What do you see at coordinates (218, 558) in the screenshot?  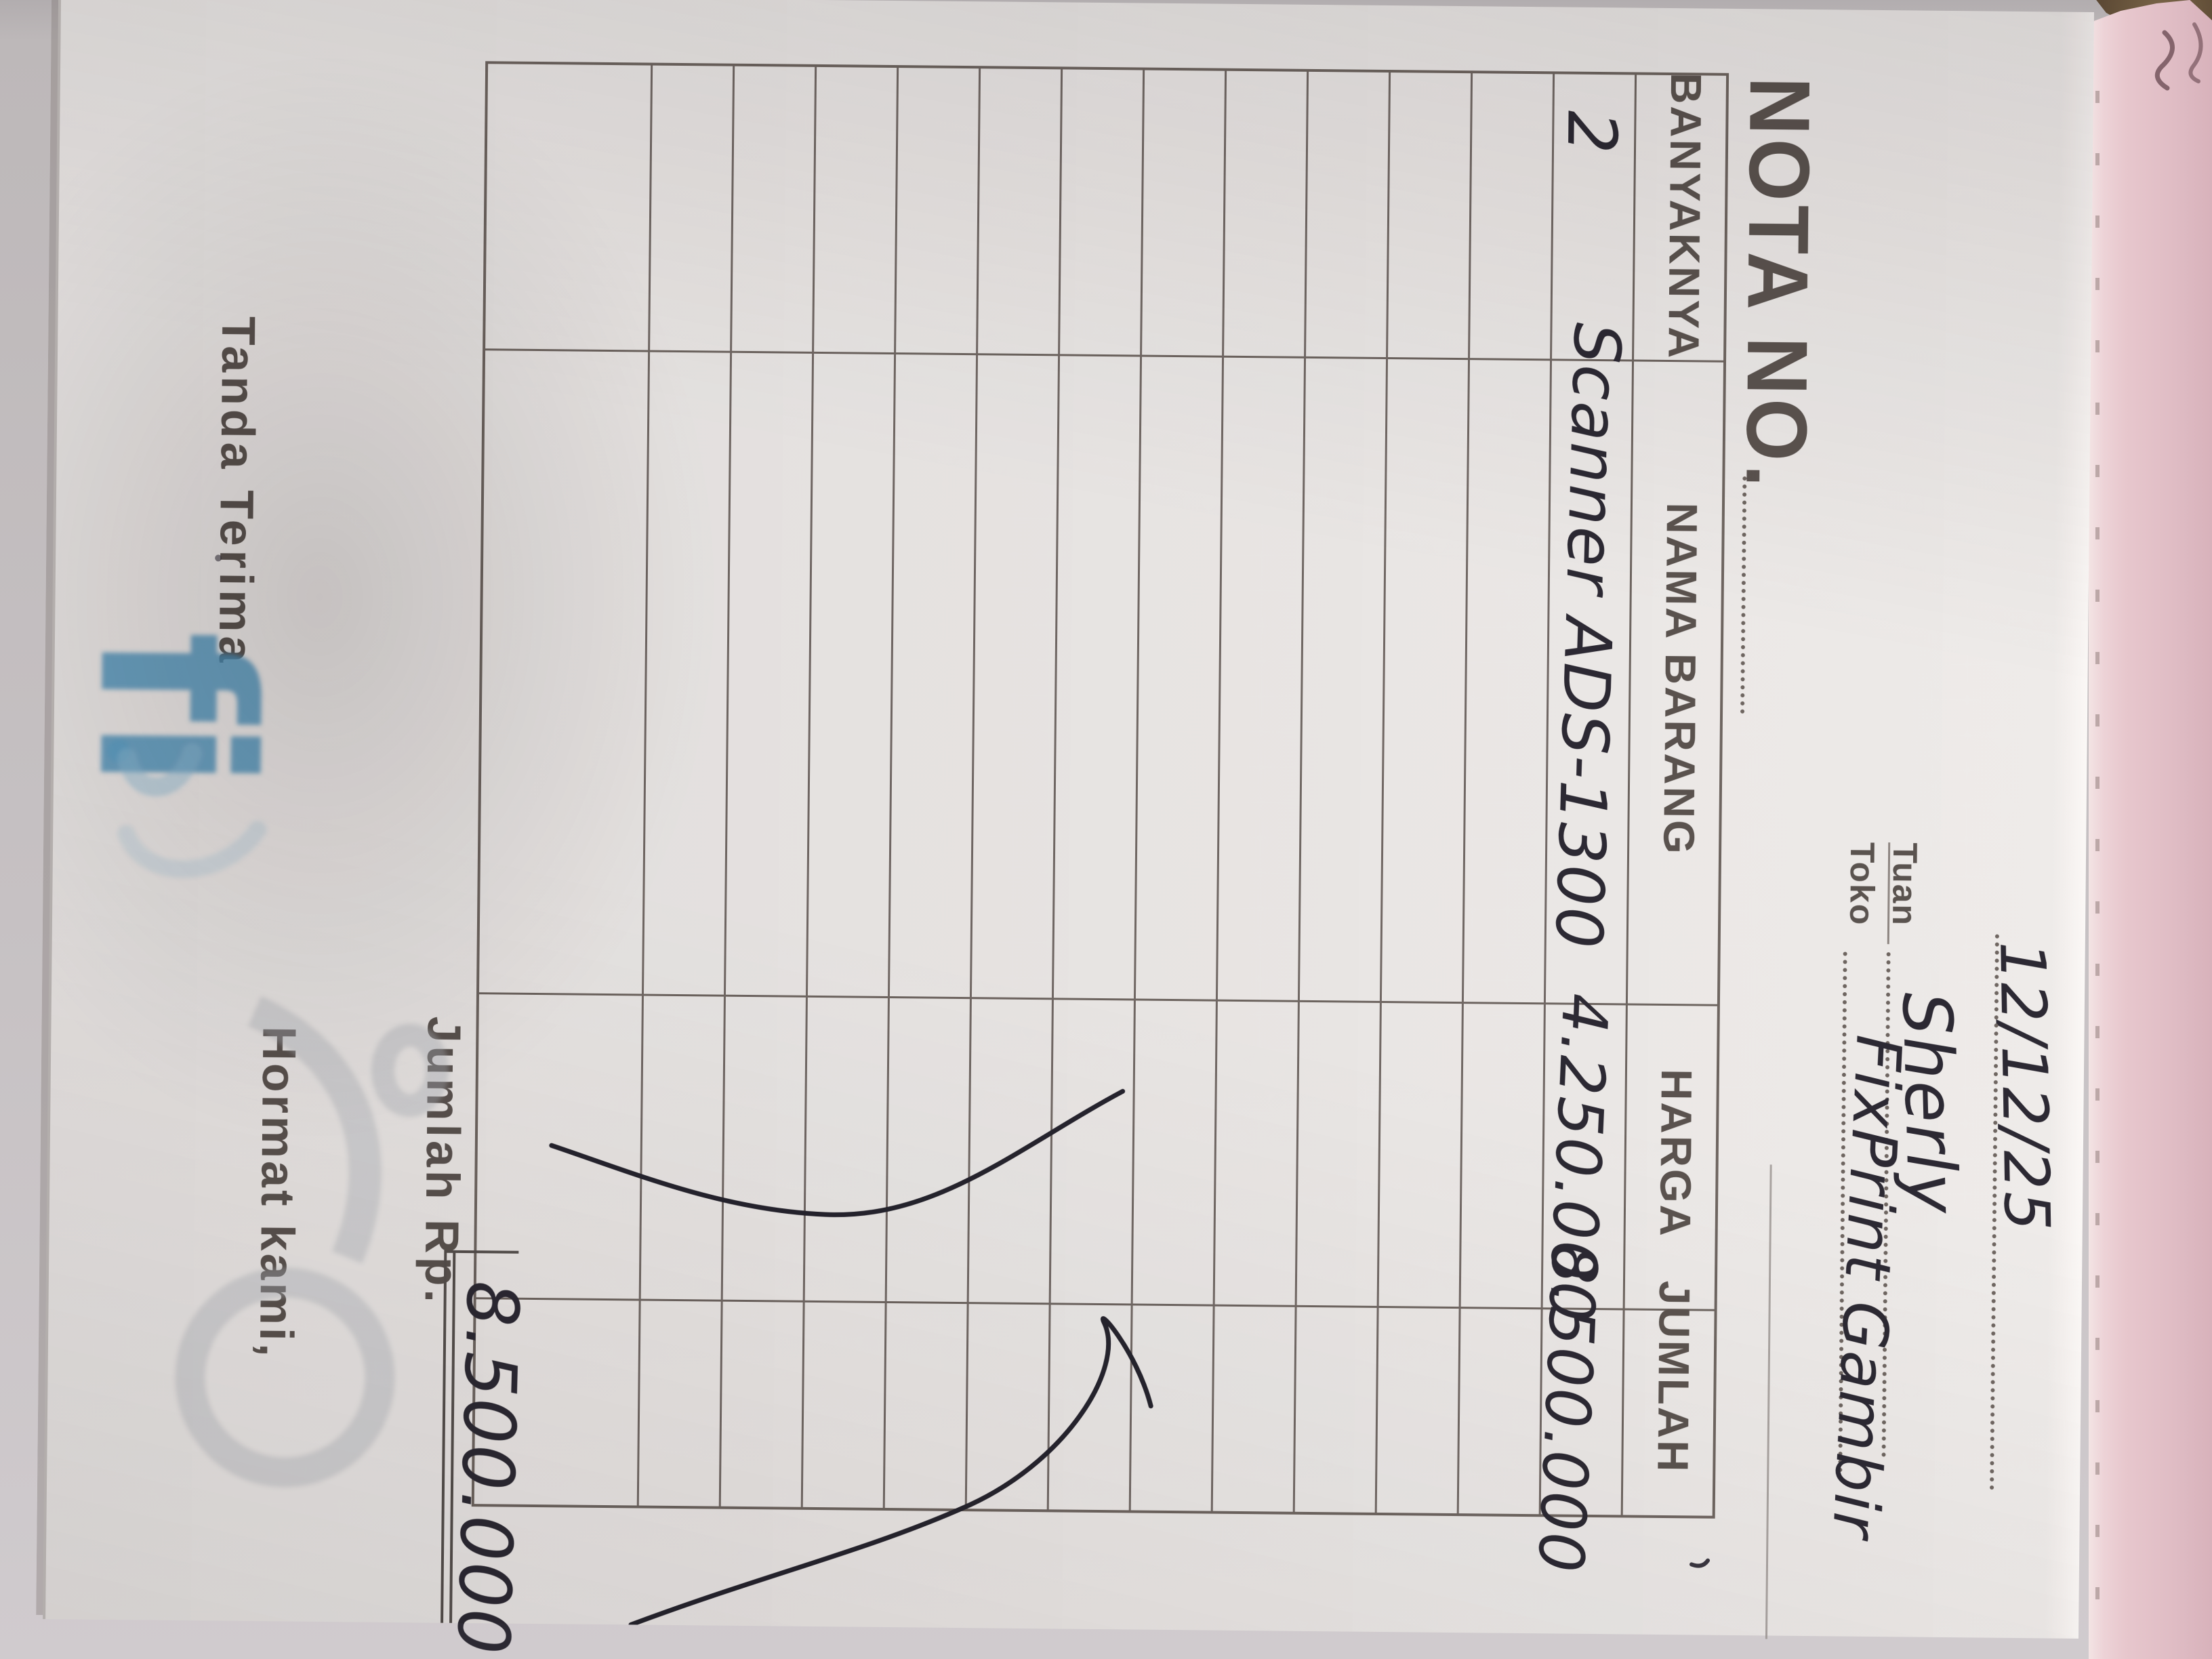 I see `stray-ink-dot` at bounding box center [218, 558].